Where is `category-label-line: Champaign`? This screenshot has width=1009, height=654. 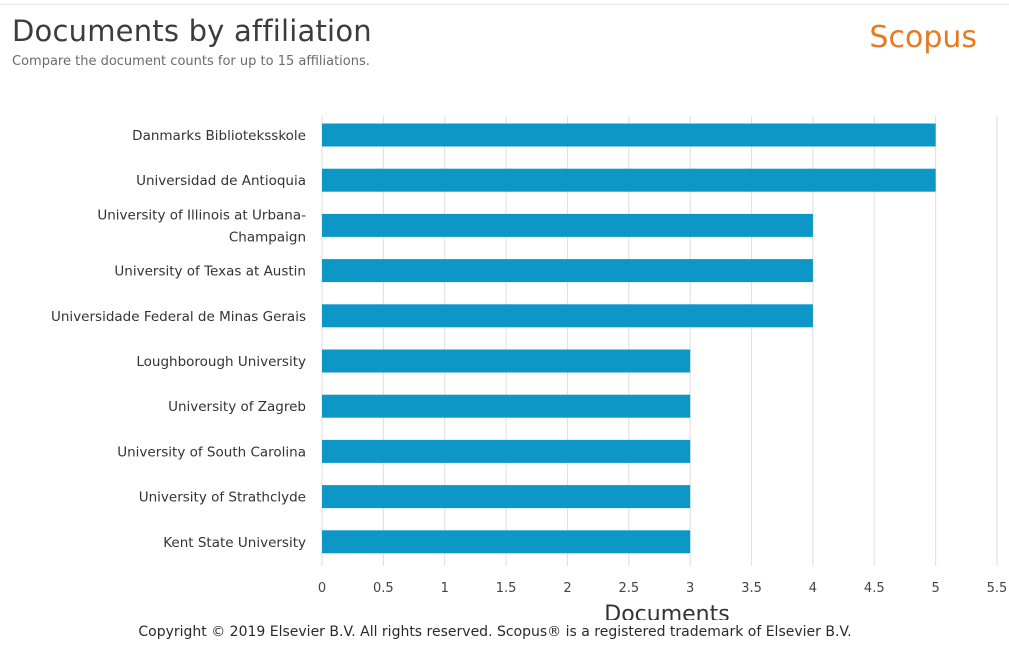 category-label-line: Champaign is located at coordinates (267, 237).